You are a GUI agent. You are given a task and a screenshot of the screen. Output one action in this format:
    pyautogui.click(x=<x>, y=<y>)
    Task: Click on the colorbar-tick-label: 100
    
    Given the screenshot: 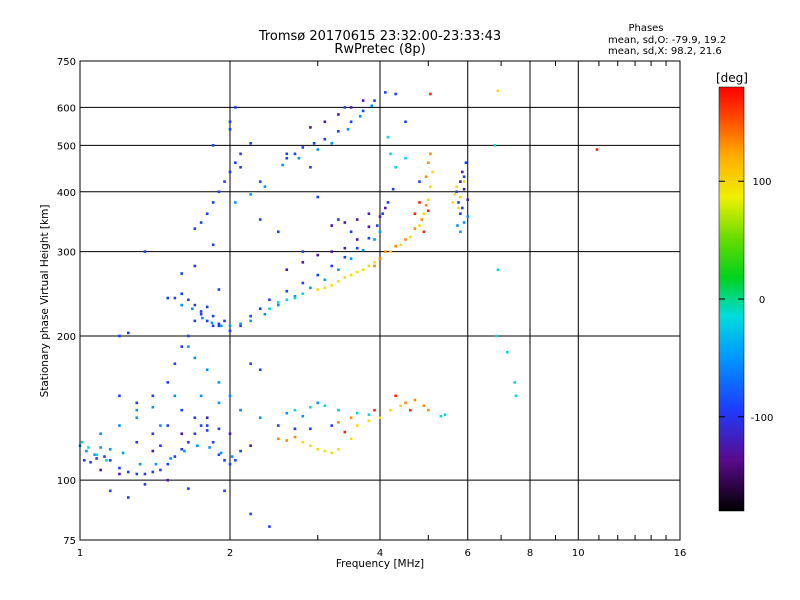 What is the action you would take?
    pyautogui.click(x=761, y=182)
    